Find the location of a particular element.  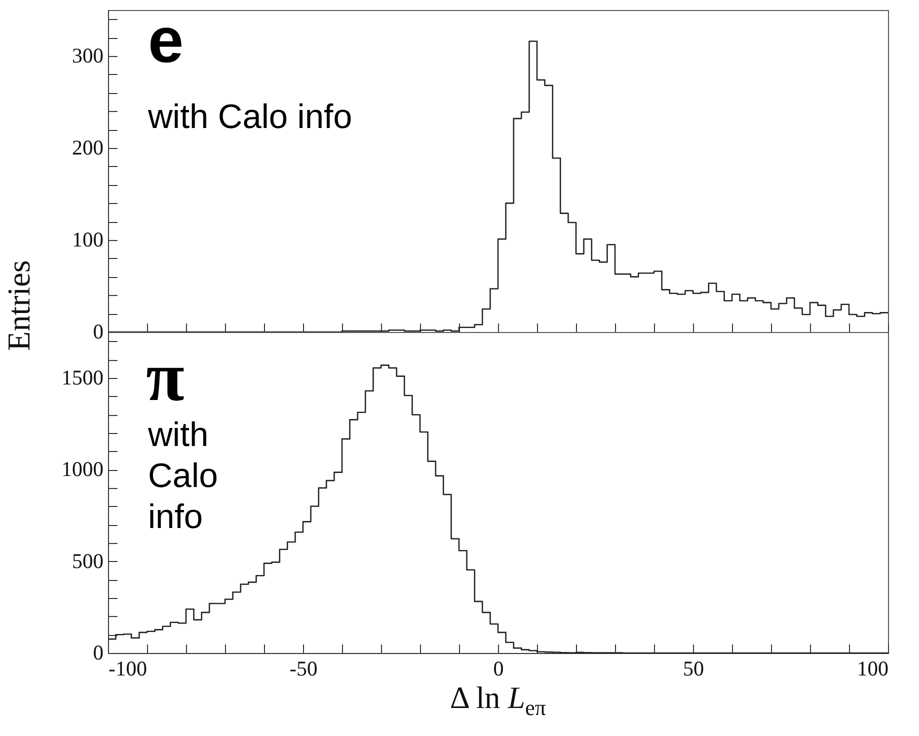

annotation: π is located at coordinates (165, 377).